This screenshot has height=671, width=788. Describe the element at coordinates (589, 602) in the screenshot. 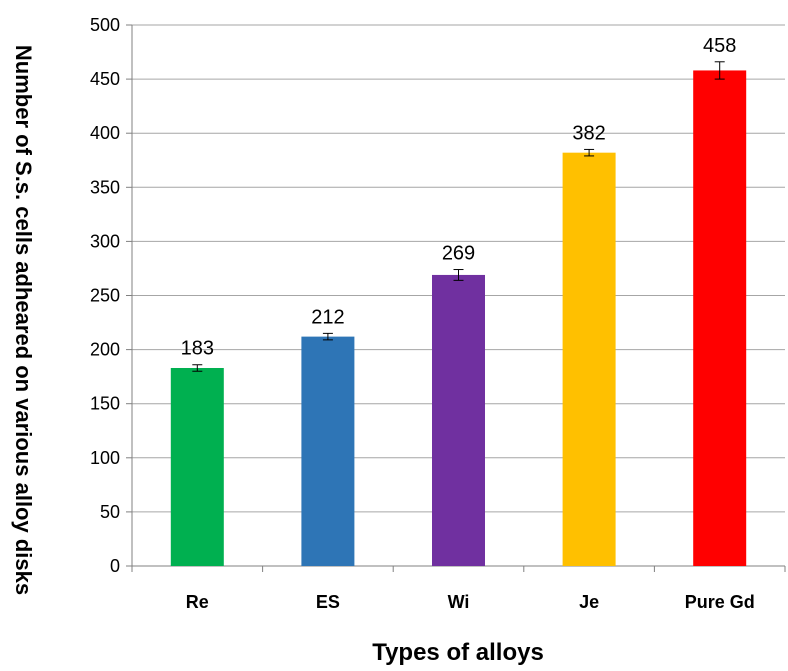

I see `x-tick-label: Je` at that location.